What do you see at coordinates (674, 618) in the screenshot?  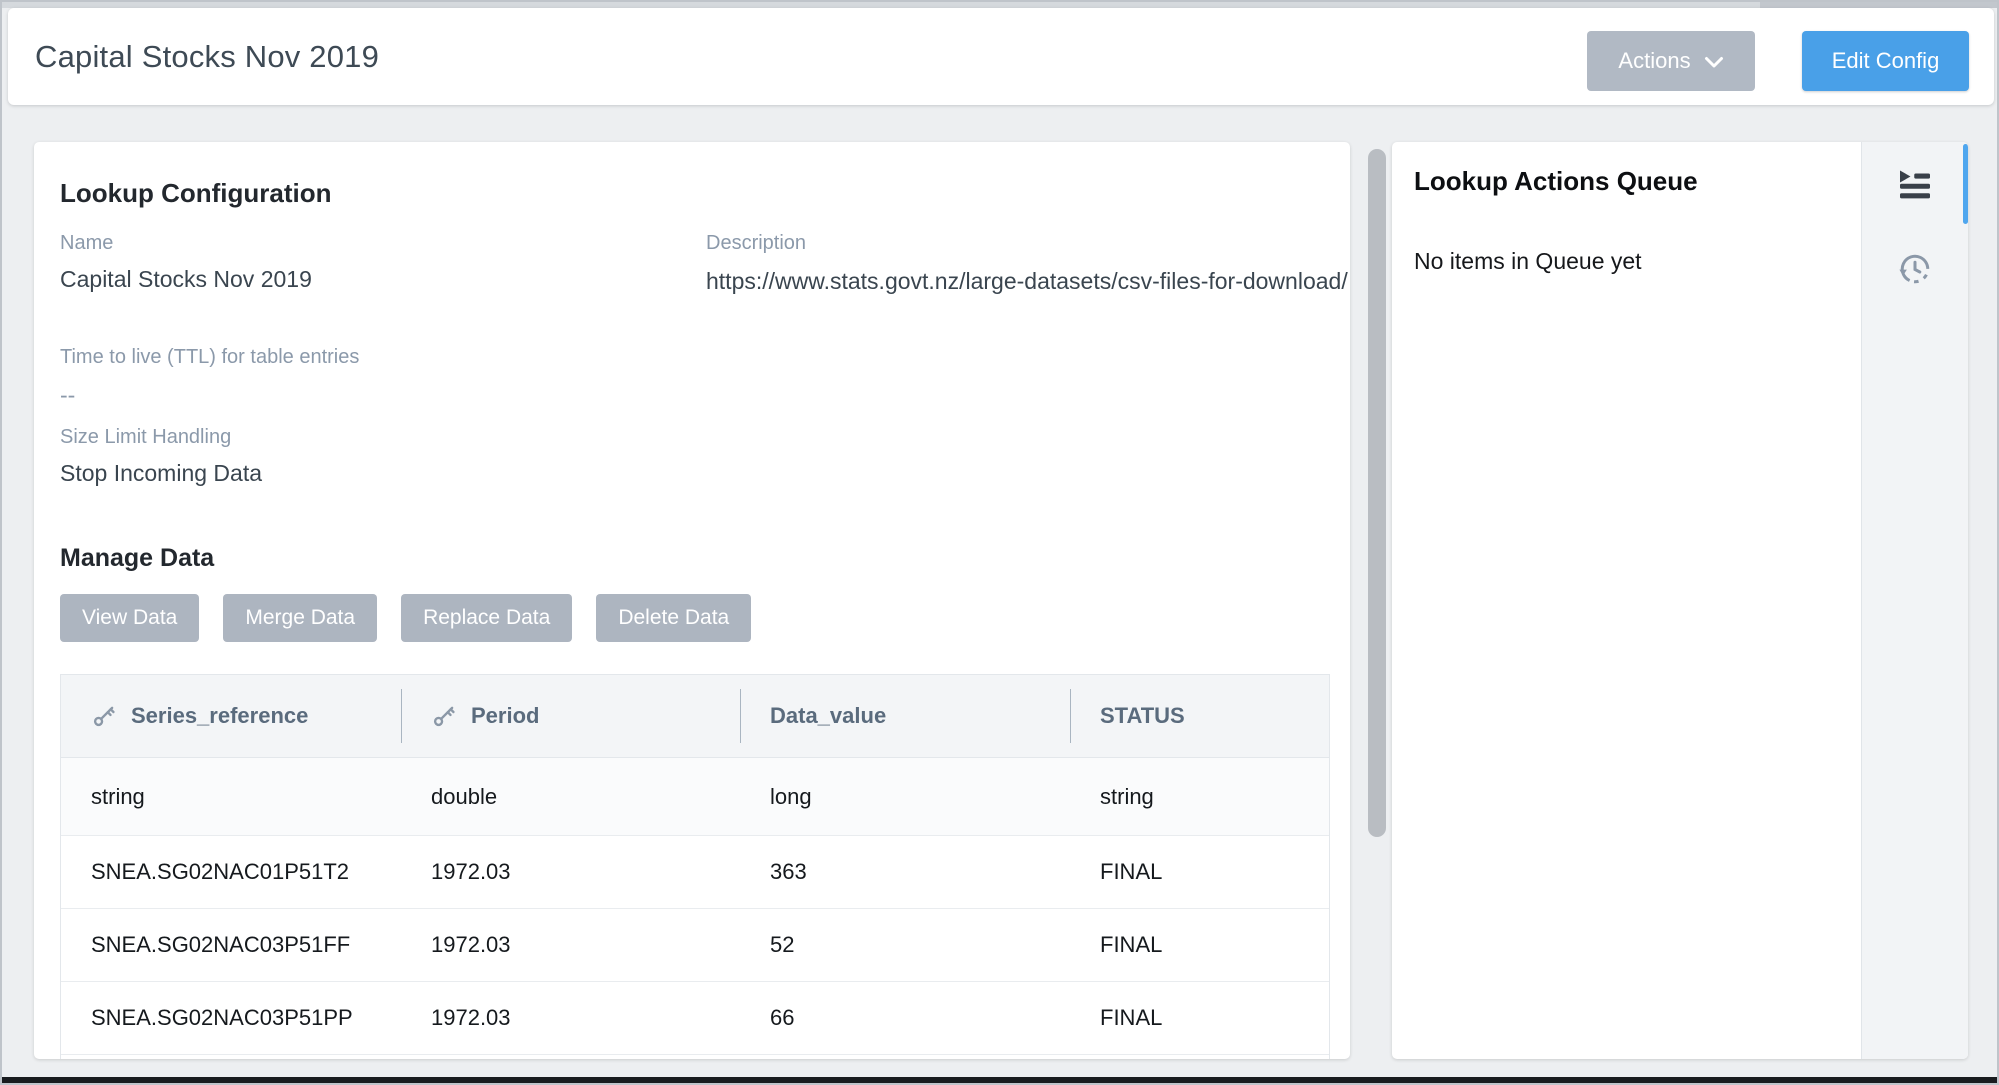 I see `delete-data-button: Delete Data` at bounding box center [674, 618].